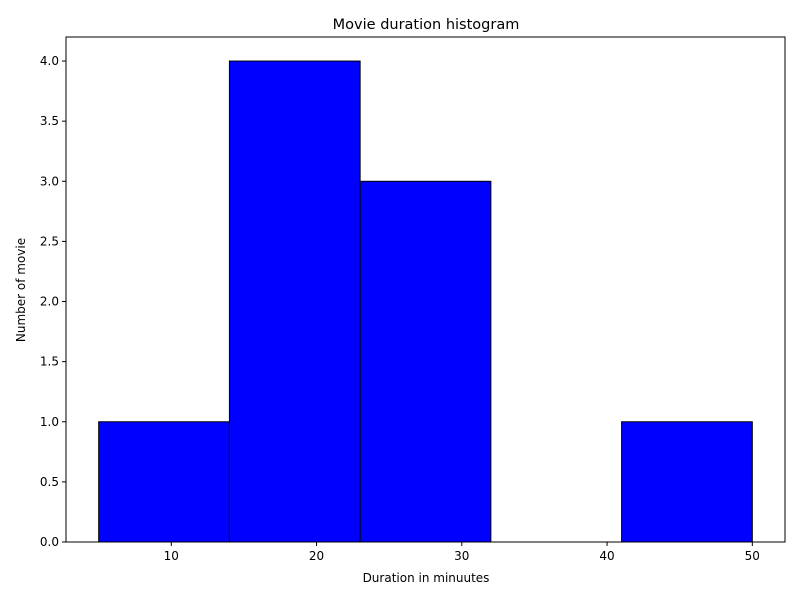 The width and height of the screenshot is (800, 600). What do you see at coordinates (426, 578) in the screenshot?
I see `x-axis-label: Duration in minuutes` at bounding box center [426, 578].